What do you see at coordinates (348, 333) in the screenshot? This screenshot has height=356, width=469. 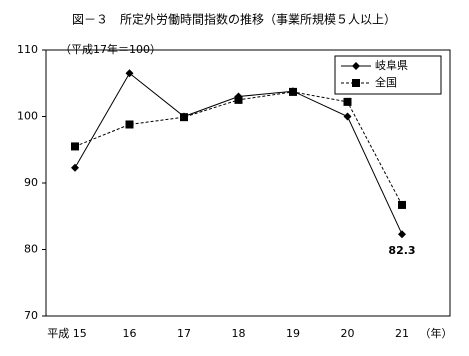 I see `x-tick-label: 20` at bounding box center [348, 333].